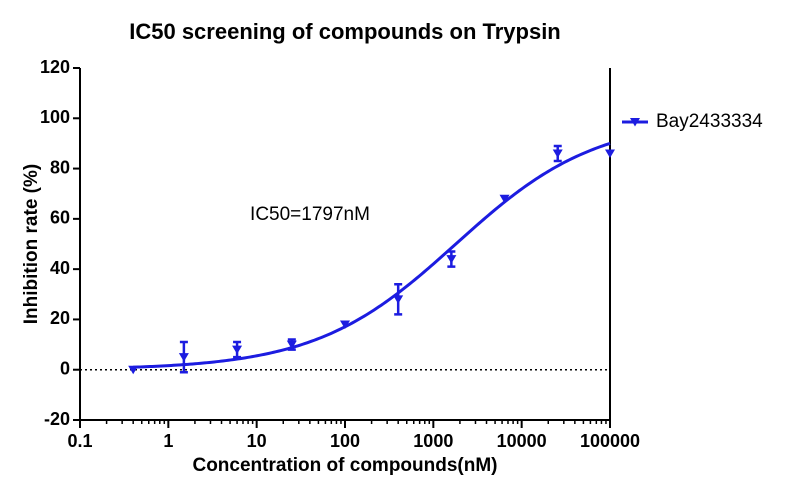 The width and height of the screenshot is (800, 493). I want to click on y-tick-label: 40, so click(60, 268).